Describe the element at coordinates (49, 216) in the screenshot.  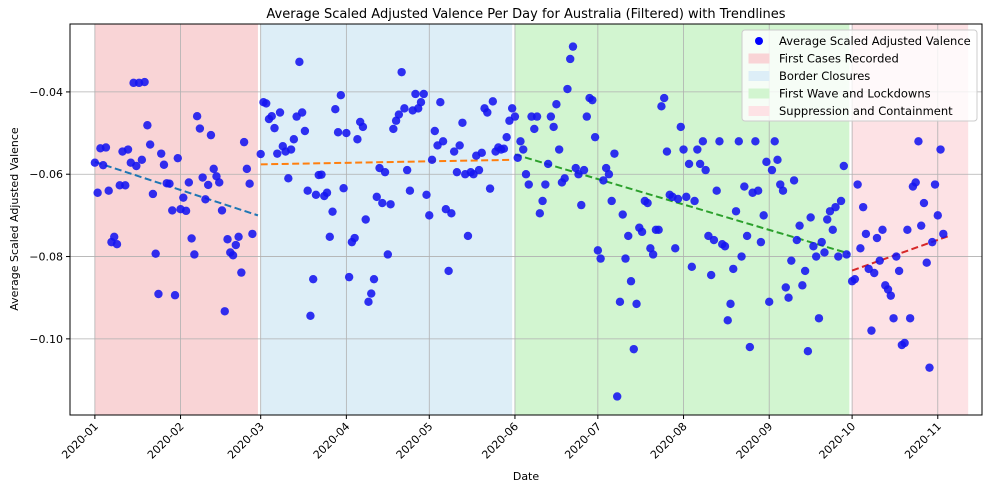
I see `y-axis-ticks: −0.04 −0.06 −0.08 −0.10` at that location.